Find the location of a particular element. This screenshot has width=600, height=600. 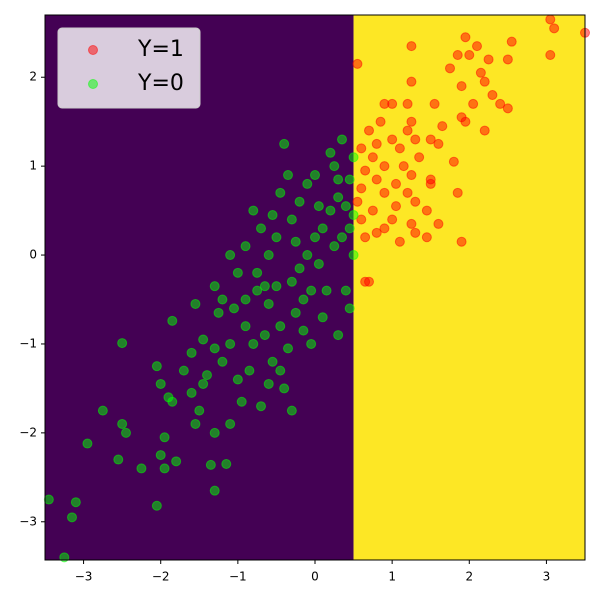

legend-label: Y=1 is located at coordinates (160, 49).